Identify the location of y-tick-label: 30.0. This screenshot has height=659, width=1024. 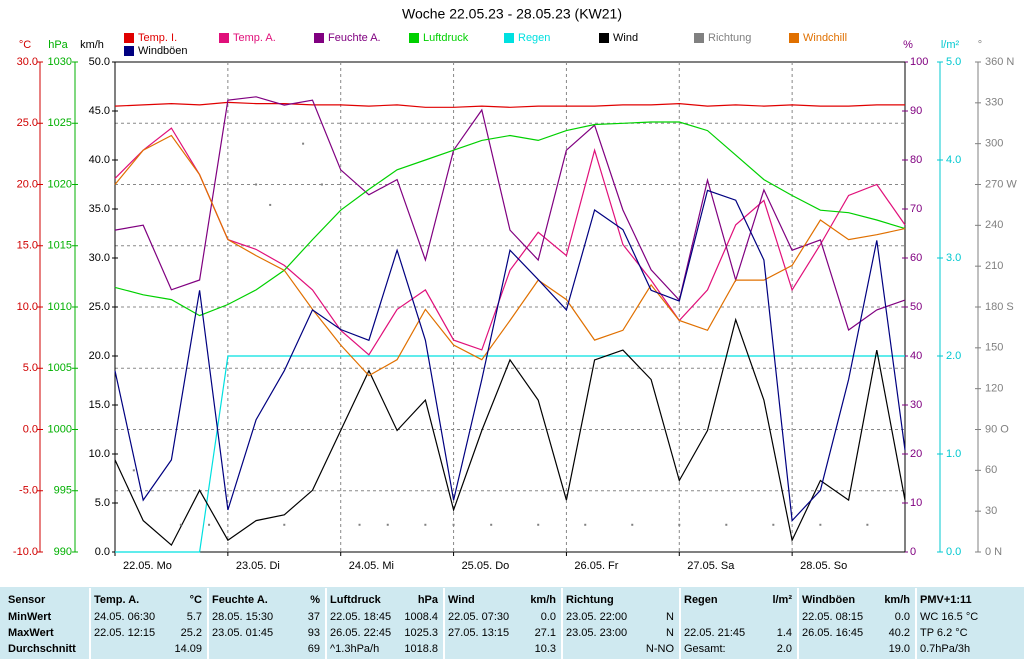
(99, 258).